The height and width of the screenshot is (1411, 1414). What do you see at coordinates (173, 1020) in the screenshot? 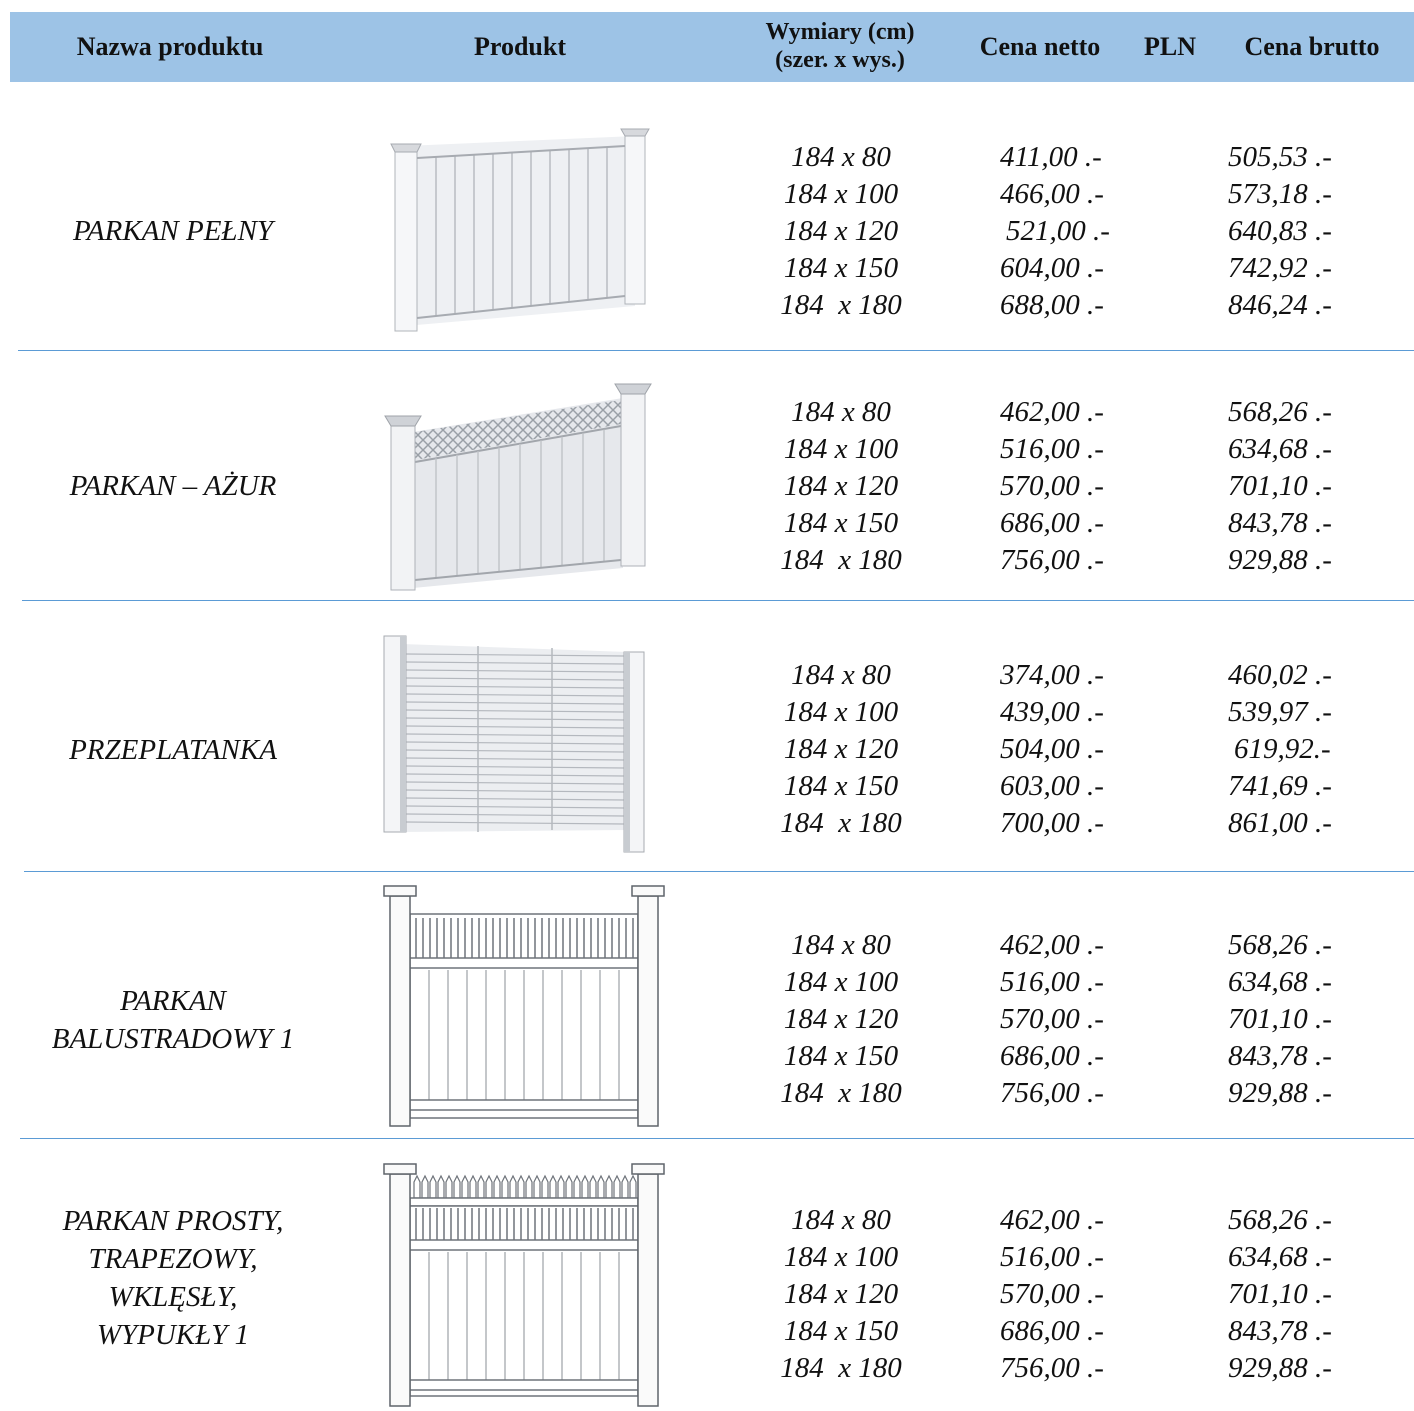
I see `product-name: PARKAN BALUSTRADOWY 1` at bounding box center [173, 1020].